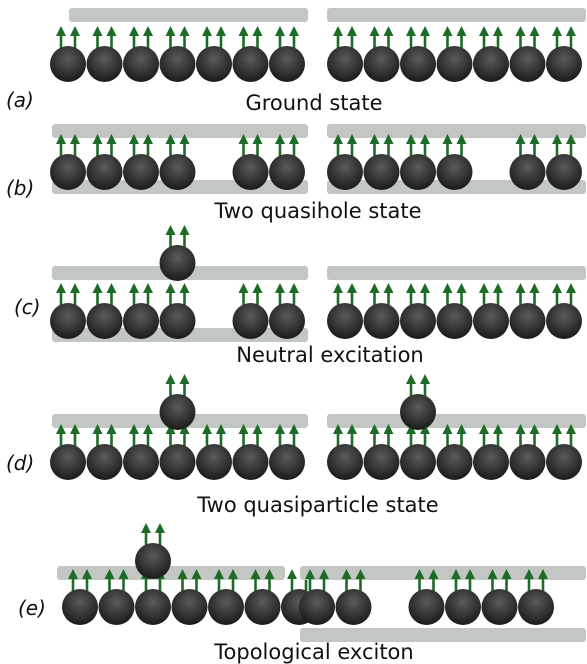 The height and width of the screenshot is (664, 587). Describe the element at coordinates (153, 607) in the screenshot. I see `panel-e-sub1-site-3-sphere` at that location.